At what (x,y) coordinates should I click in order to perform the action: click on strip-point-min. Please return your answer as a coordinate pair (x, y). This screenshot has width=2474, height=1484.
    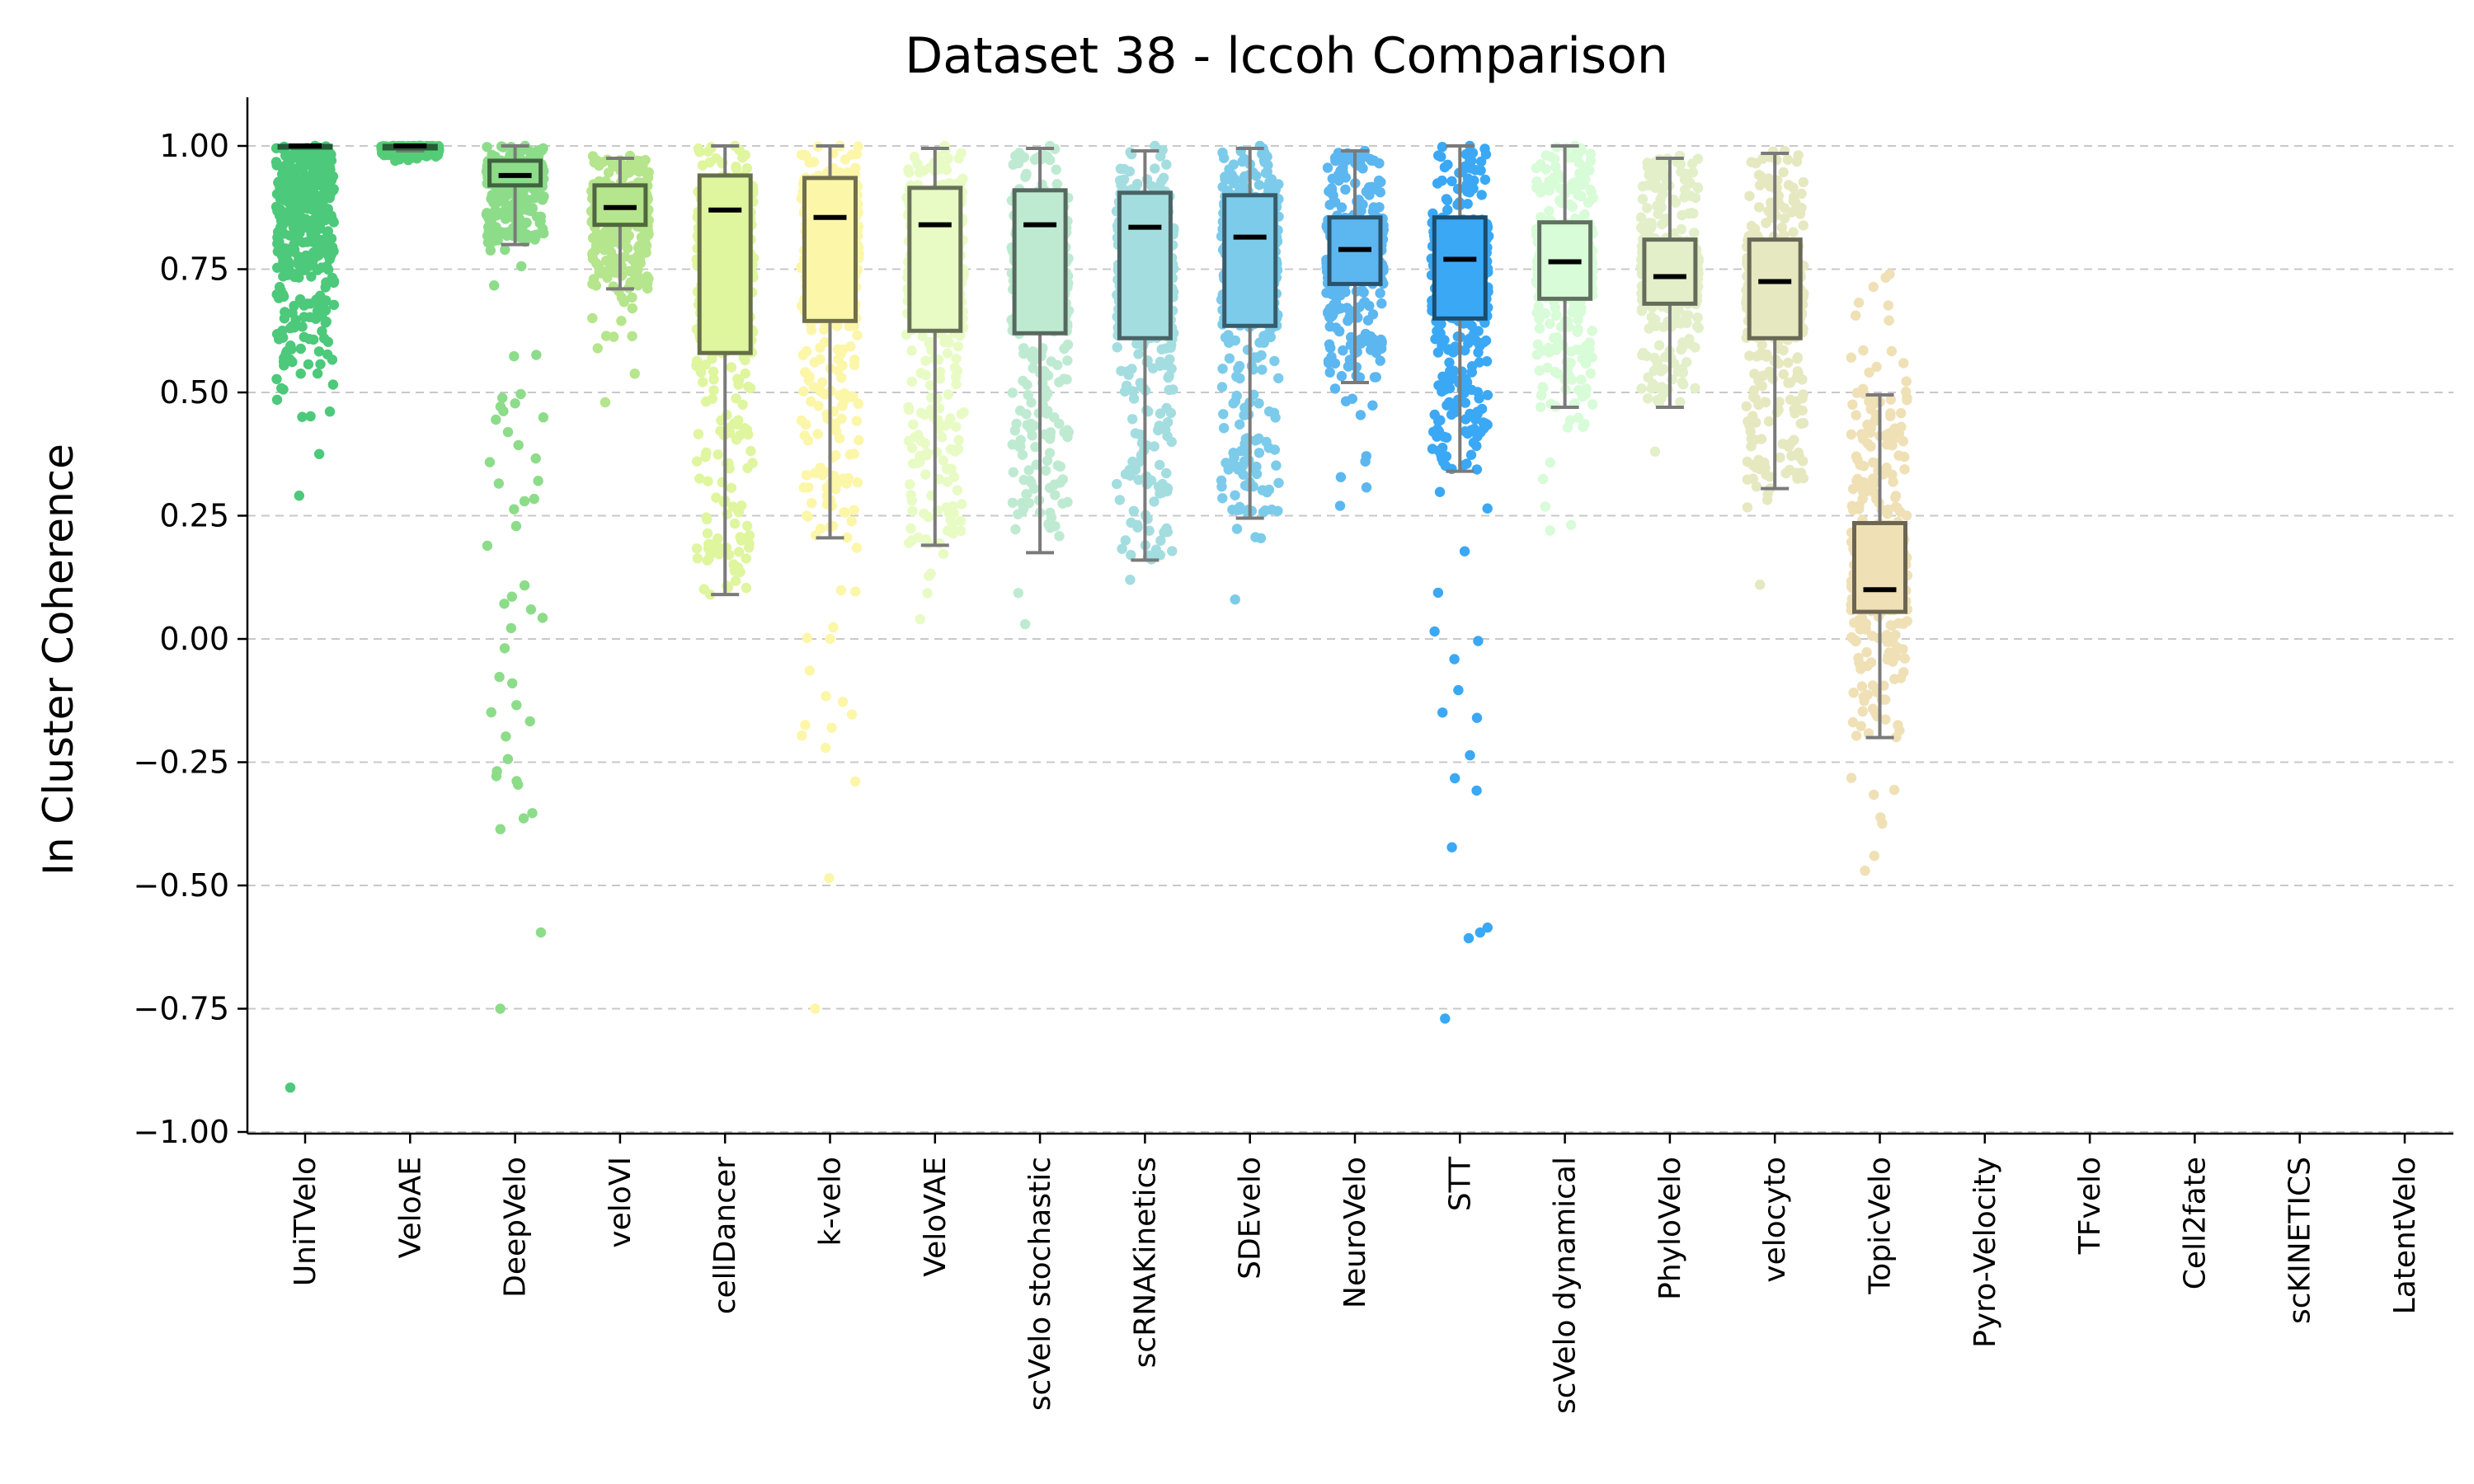
    Looking at the image, I should click on (1340, 505).